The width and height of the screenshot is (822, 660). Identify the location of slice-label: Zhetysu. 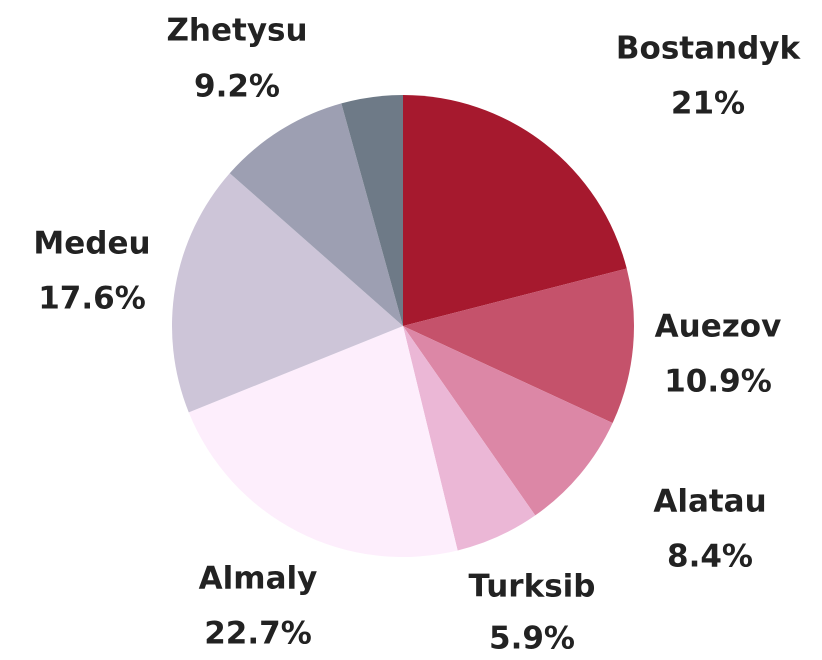
(236, 31).